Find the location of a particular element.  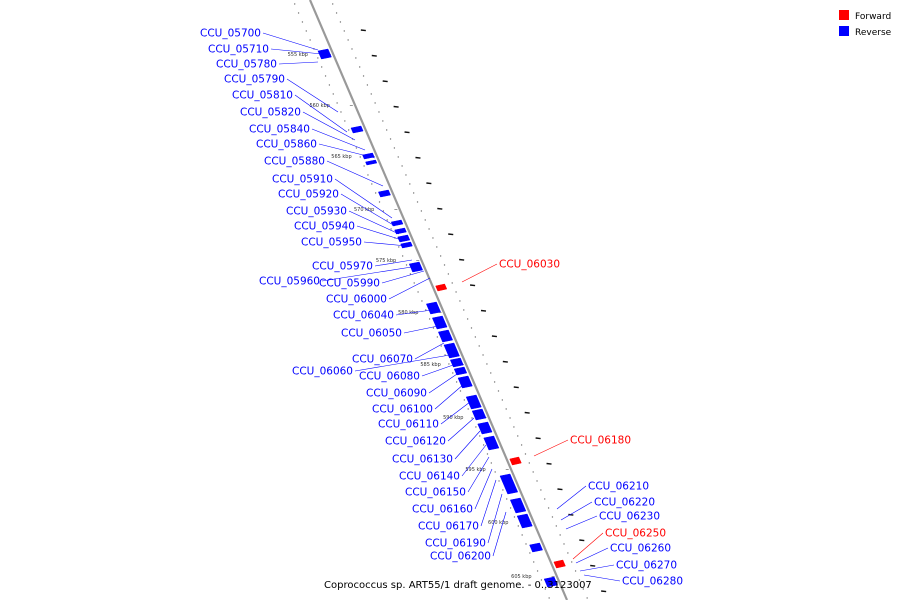

kbp-tick-label: 590 kbp is located at coordinates (453, 418).